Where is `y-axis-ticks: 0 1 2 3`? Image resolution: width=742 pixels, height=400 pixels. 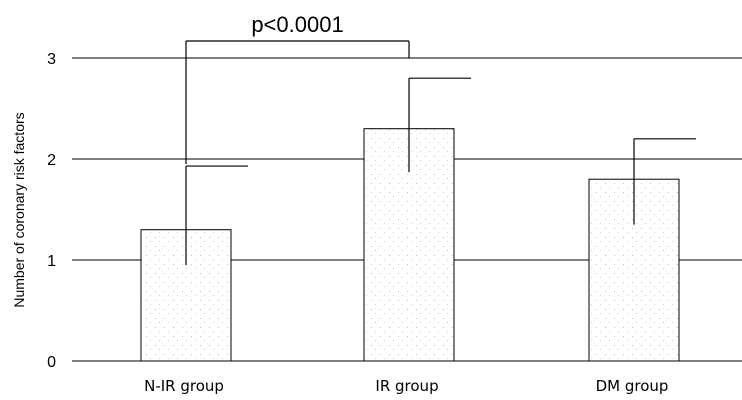
y-axis-ticks: 0 1 2 3 is located at coordinates (51, 211).